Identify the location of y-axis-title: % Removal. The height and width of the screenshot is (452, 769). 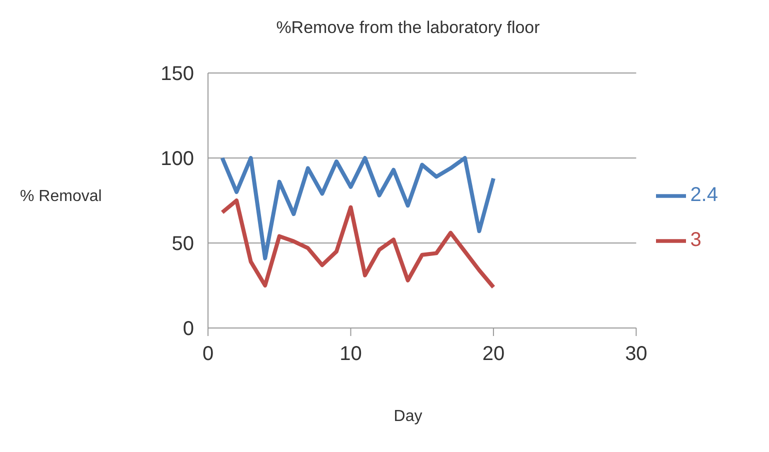
(61, 197).